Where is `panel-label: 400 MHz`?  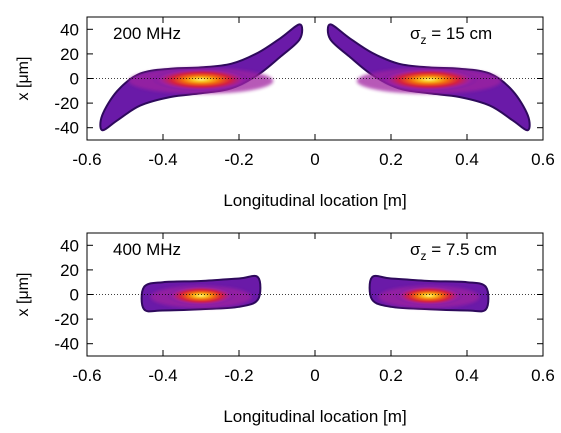 panel-label: 400 MHz is located at coordinates (147, 249).